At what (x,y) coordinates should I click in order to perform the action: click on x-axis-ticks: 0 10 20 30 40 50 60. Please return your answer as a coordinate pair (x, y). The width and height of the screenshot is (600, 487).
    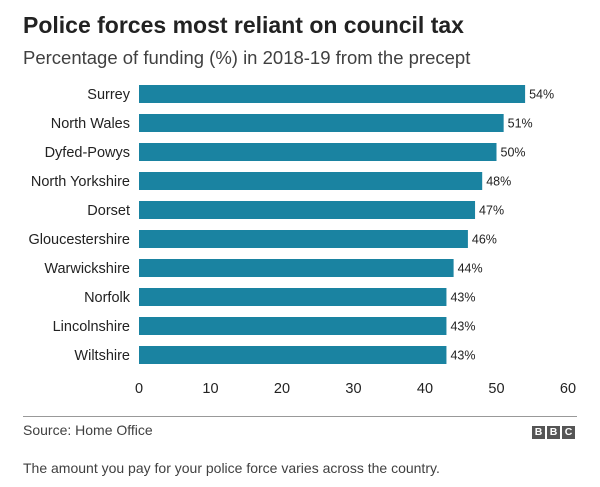
    Looking at the image, I should click on (355, 389).